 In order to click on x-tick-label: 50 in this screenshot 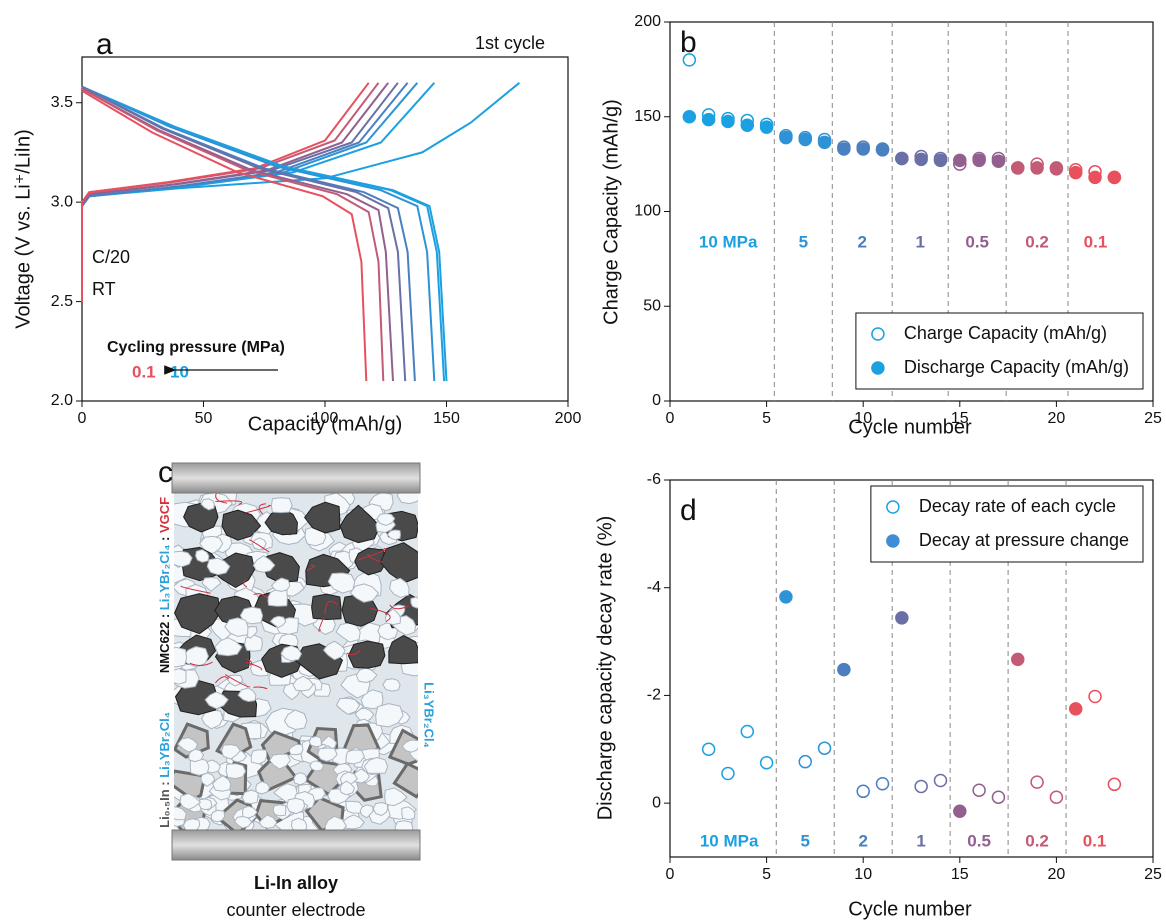, I will do `click(204, 418)`.